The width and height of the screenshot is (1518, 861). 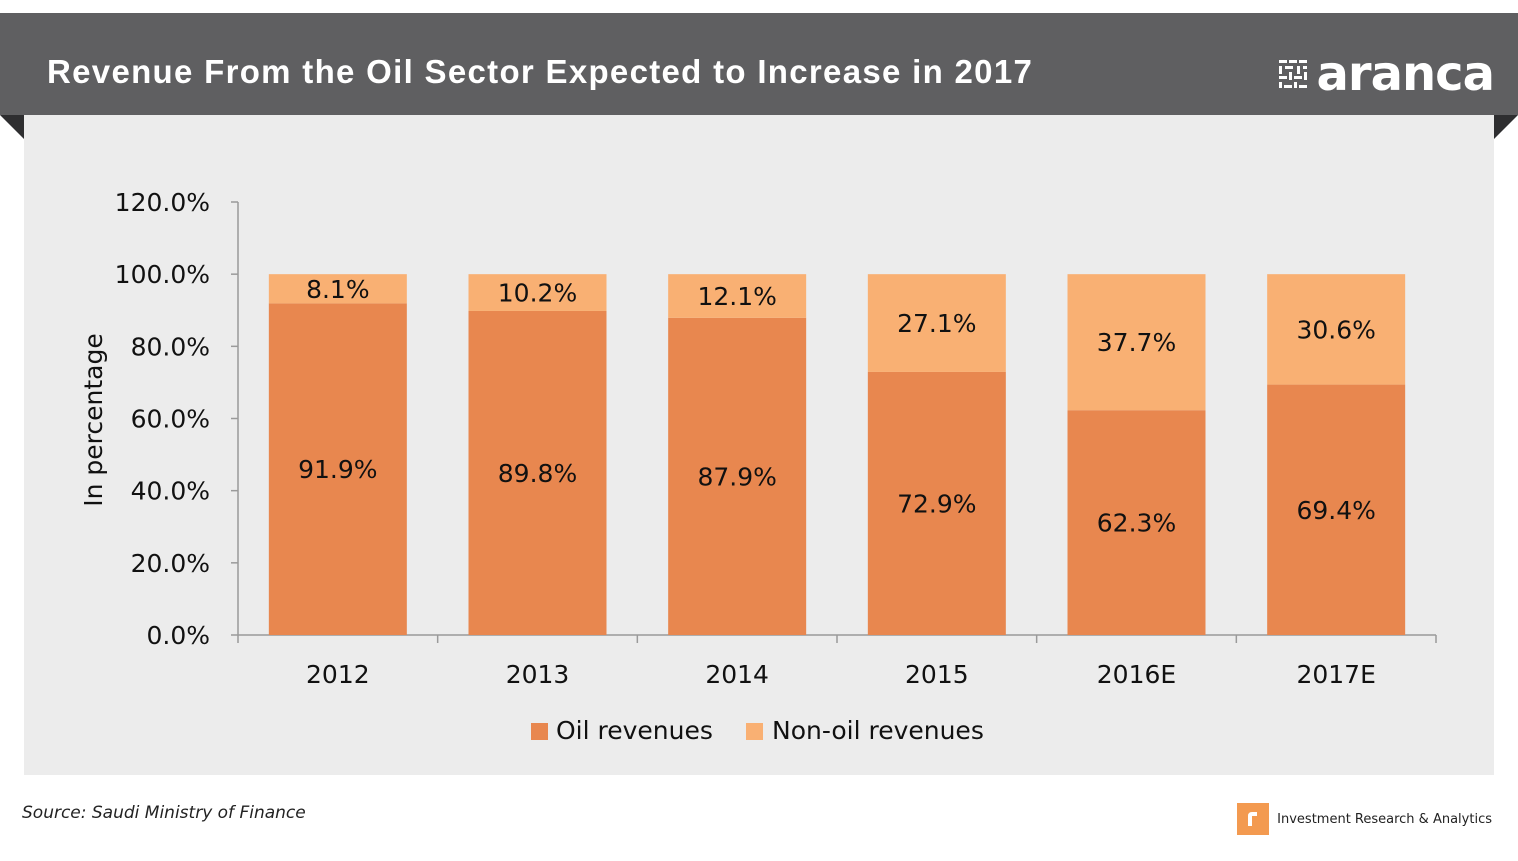 I want to click on y-tick-label: 120.0%, so click(x=162, y=202).